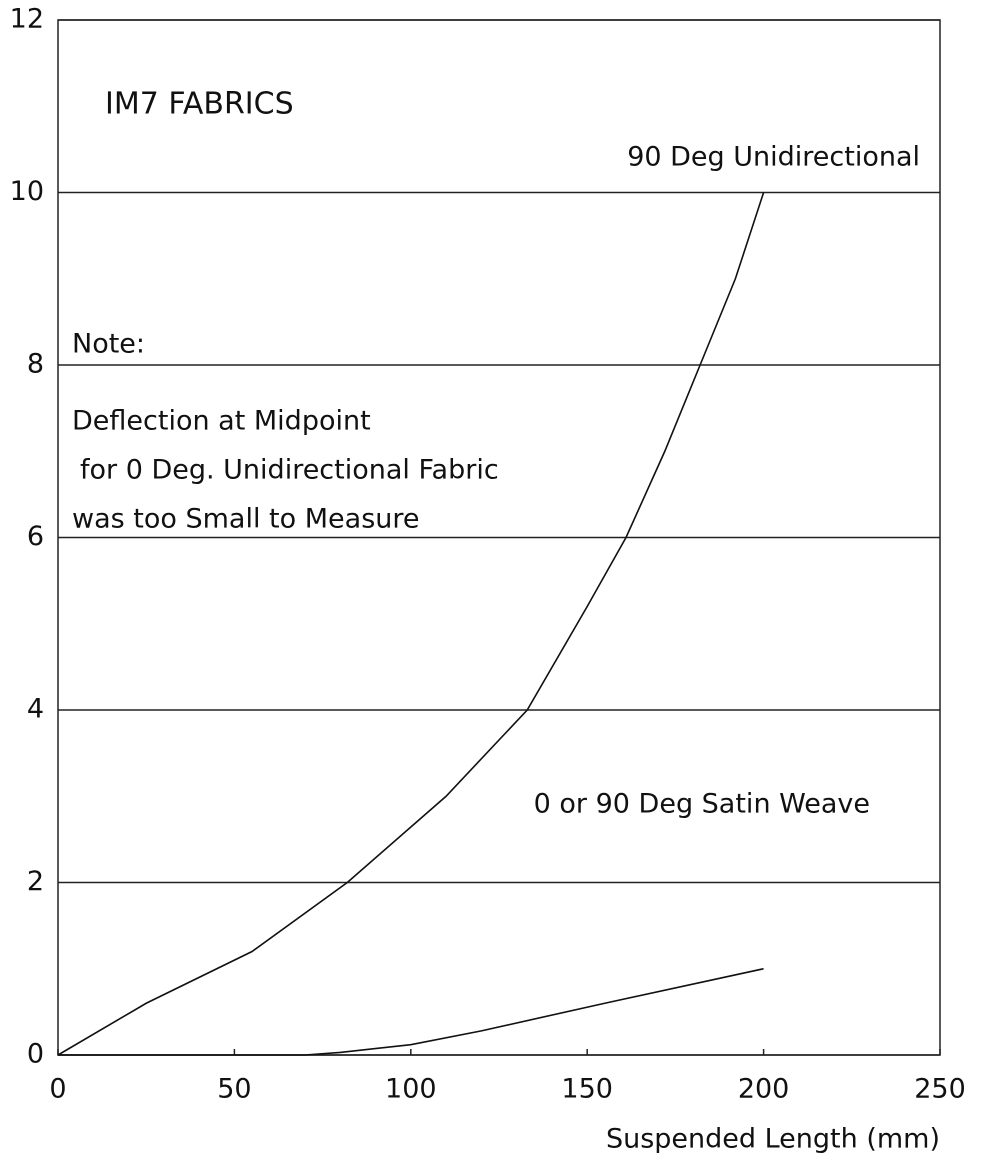  What do you see at coordinates (199, 104) in the screenshot?
I see `annotation: IM7 FABRICS` at bounding box center [199, 104].